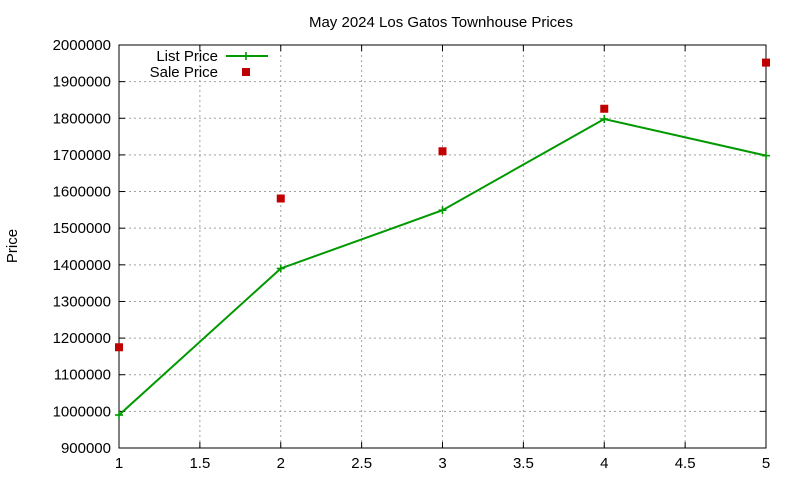 The width and height of the screenshot is (800, 480). What do you see at coordinates (199, 463) in the screenshot?
I see `x-tick-label: 1.5` at bounding box center [199, 463].